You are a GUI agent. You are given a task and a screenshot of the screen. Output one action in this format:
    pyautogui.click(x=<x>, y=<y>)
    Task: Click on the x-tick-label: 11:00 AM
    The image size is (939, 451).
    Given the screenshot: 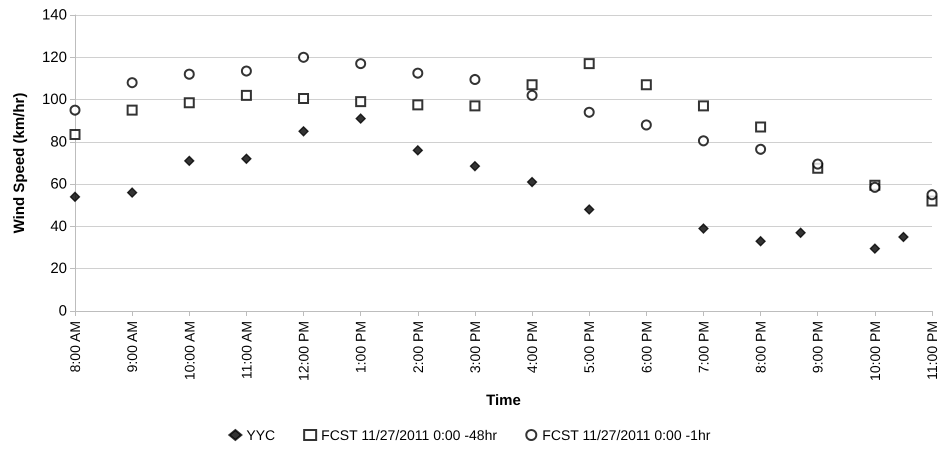 What is the action you would take?
    pyautogui.click(x=246, y=350)
    